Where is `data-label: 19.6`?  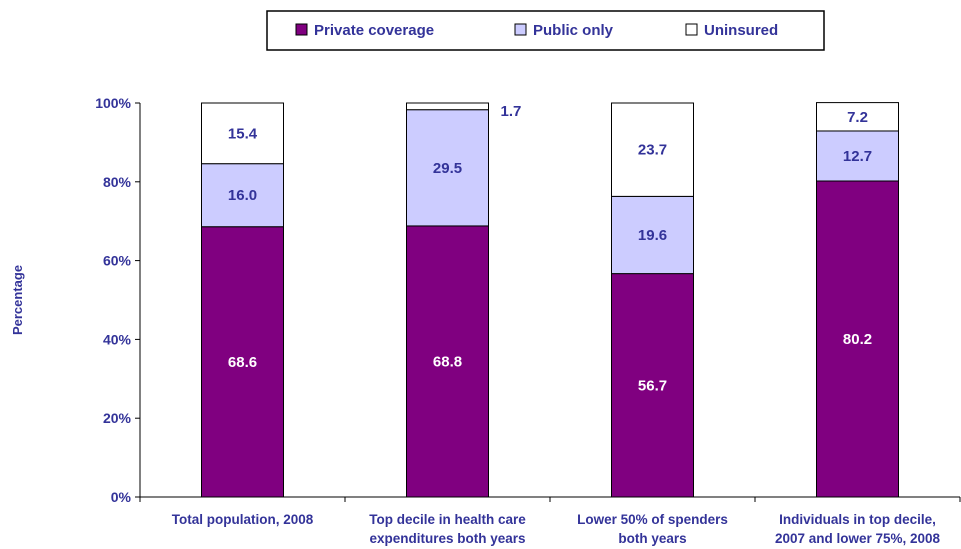 data-label: 19.6 is located at coordinates (652, 235).